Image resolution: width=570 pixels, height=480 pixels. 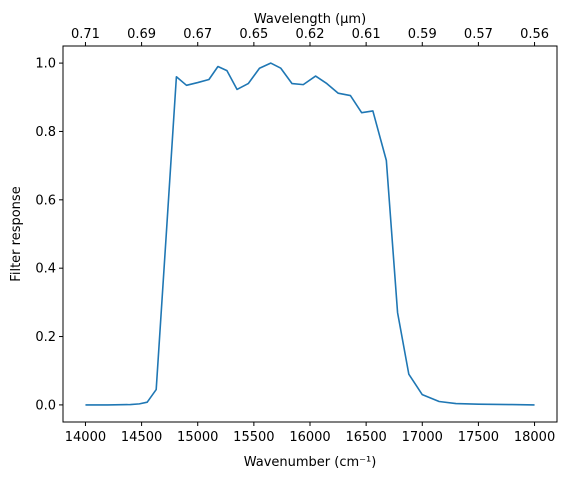 I want to click on top-tick-label: 0.67, so click(x=197, y=34).